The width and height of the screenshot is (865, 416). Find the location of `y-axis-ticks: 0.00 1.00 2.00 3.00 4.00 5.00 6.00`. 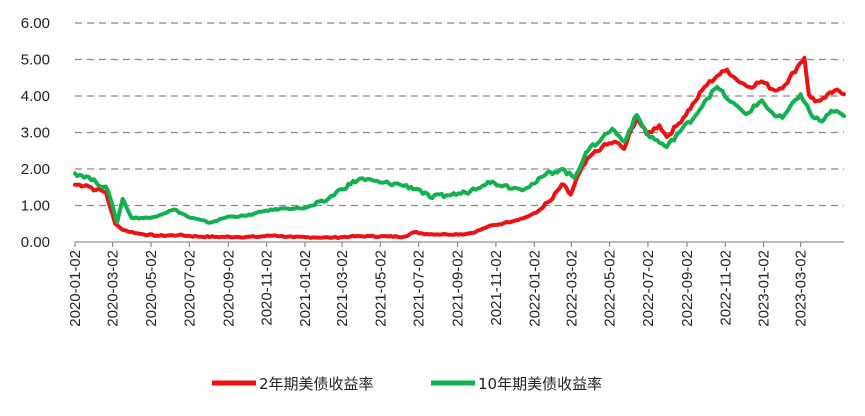

y-axis-ticks: 0.00 1.00 2.00 3.00 4.00 5.00 6.00 is located at coordinates (35, 133).